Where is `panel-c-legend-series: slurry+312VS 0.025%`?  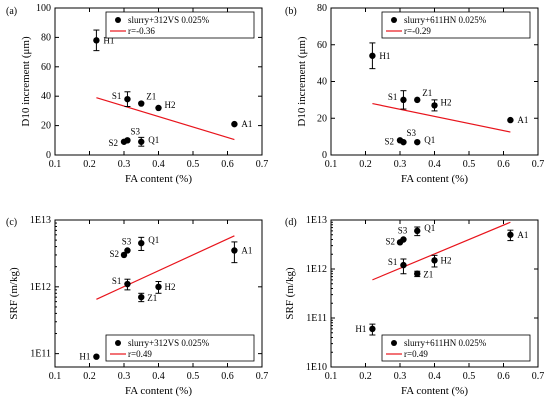
panel-c-legend-series: slurry+312VS 0.025% is located at coordinates (169, 343).